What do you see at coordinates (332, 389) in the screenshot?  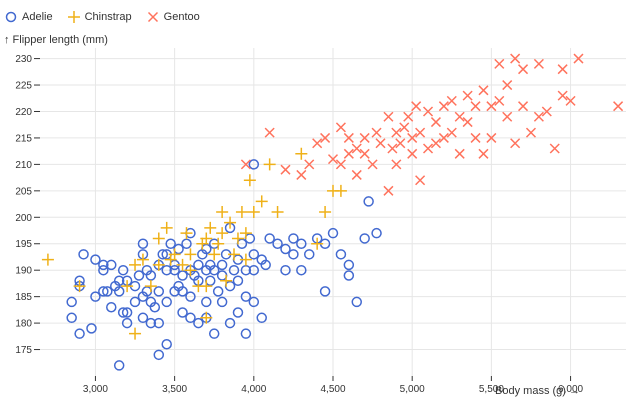 I see `x-tick-label: 4,500` at bounding box center [332, 389].